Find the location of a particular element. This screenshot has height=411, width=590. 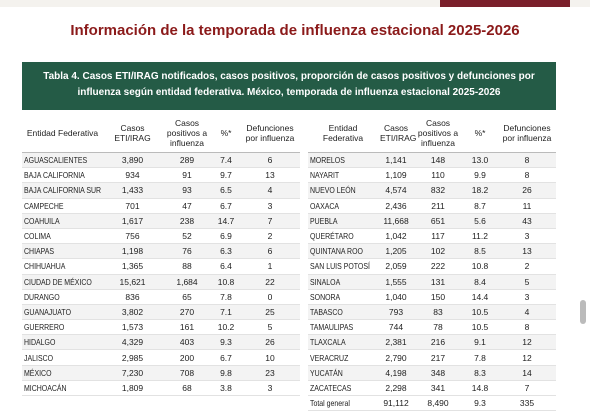

table-row: DURANGO 836 65 7.8 0 is located at coordinates (161, 297).